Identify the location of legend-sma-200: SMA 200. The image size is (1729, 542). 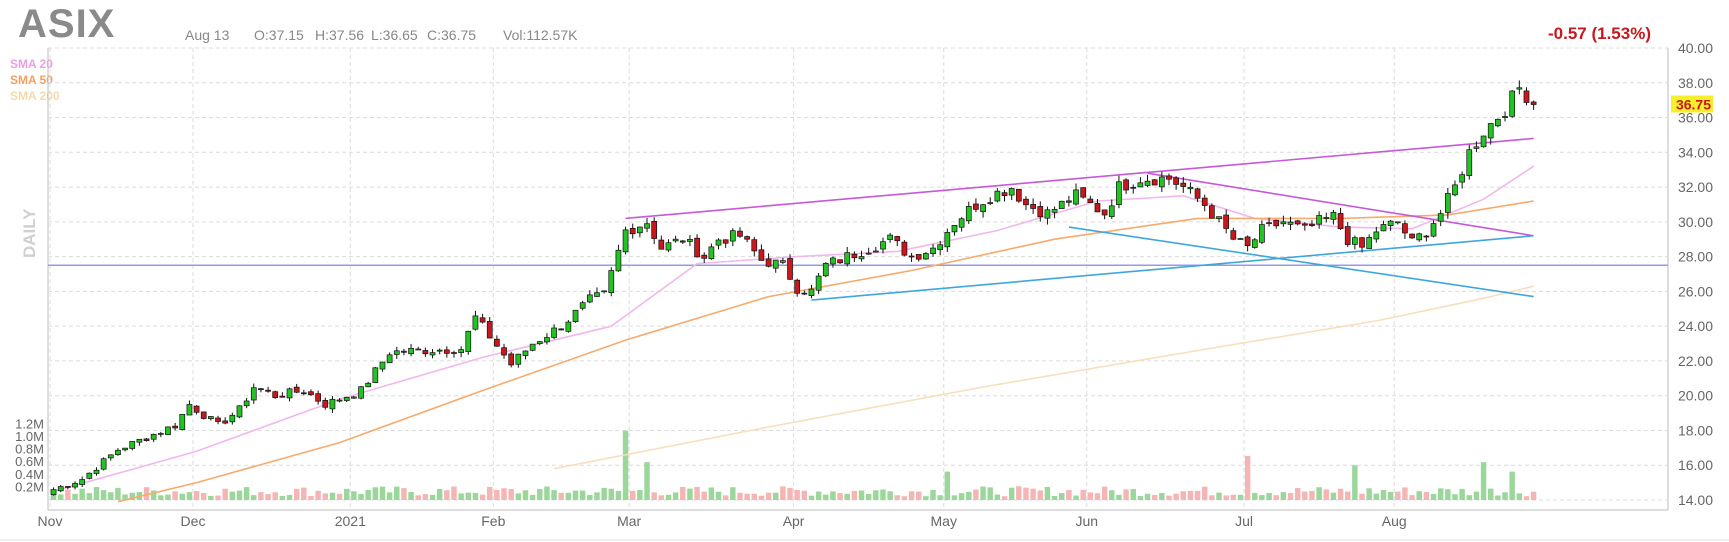
(35, 96).